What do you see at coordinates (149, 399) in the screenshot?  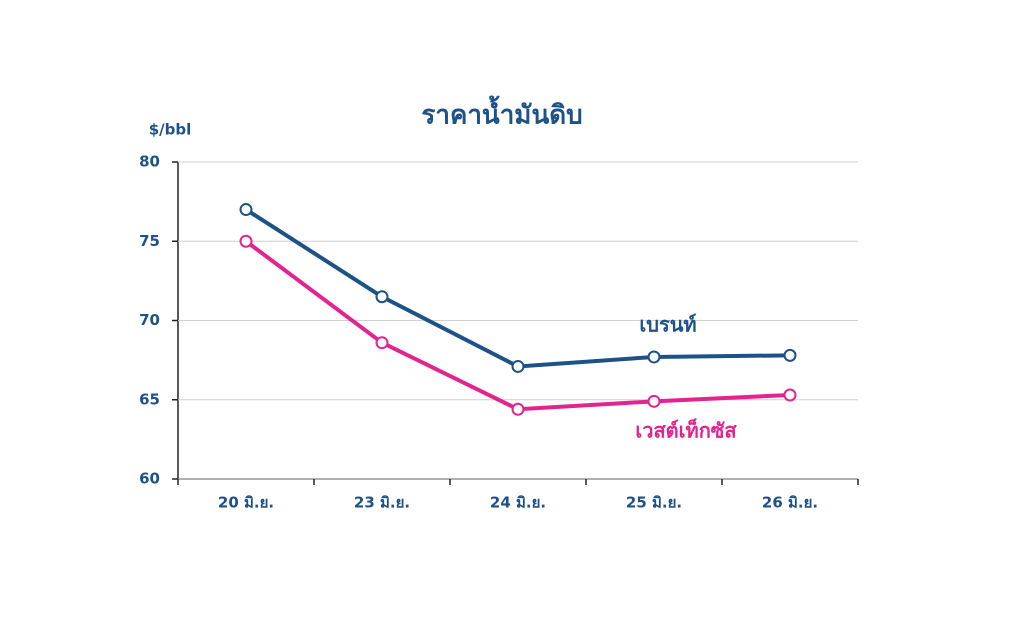 I see `y-tick-label: 65` at bounding box center [149, 399].